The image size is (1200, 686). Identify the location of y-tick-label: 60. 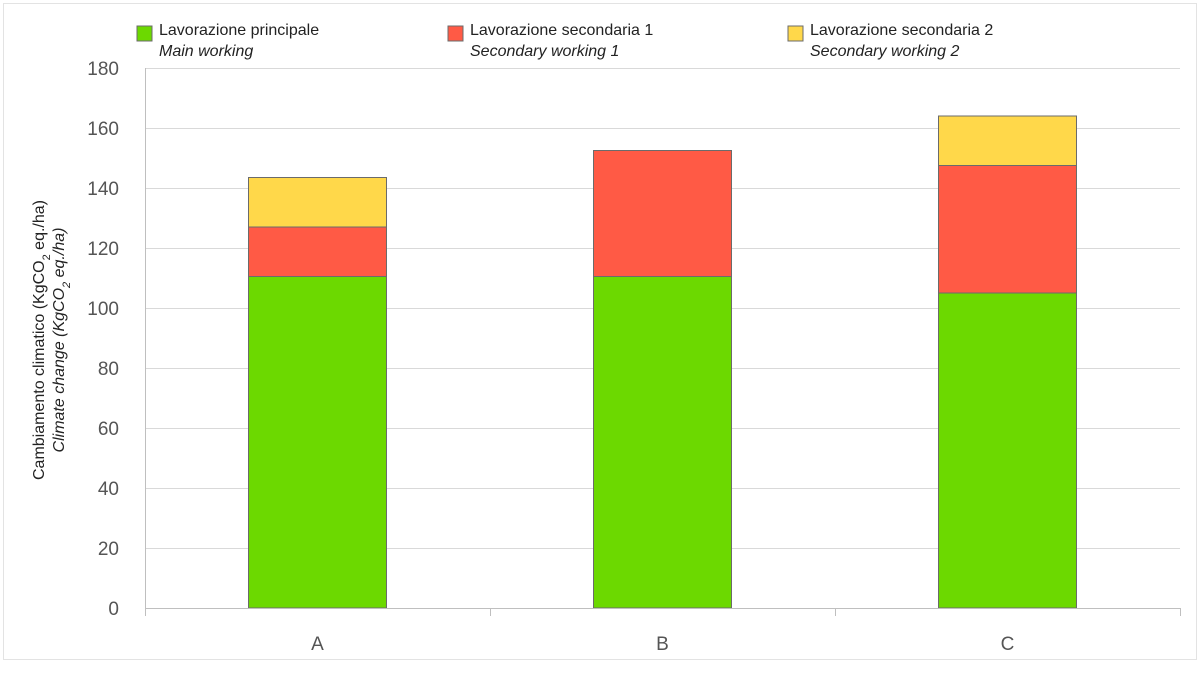
(108, 429).